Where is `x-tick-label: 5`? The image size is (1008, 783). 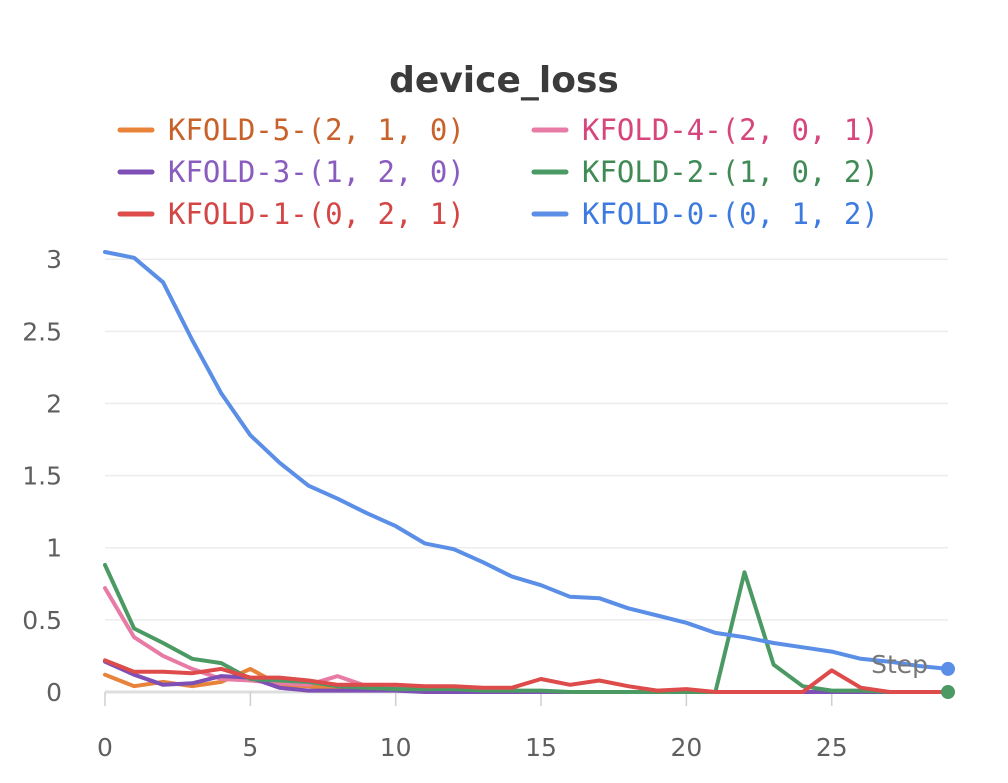 x-tick-label: 5 is located at coordinates (250, 747).